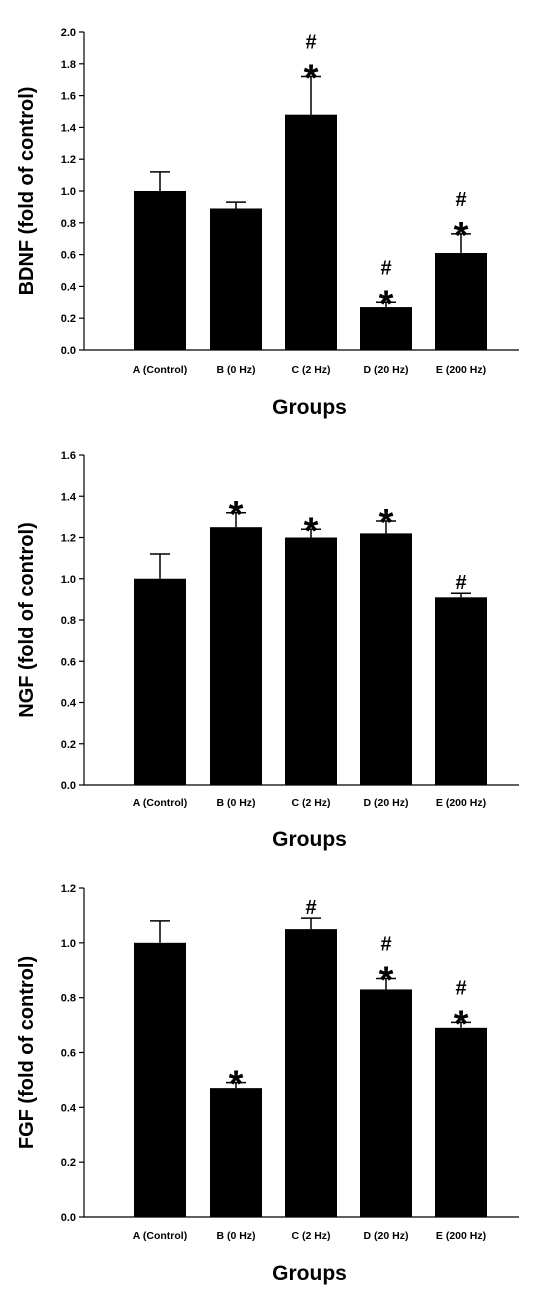 The height and width of the screenshot is (1299, 550). I want to click on y-tick-label: 2.0, so click(68, 33).